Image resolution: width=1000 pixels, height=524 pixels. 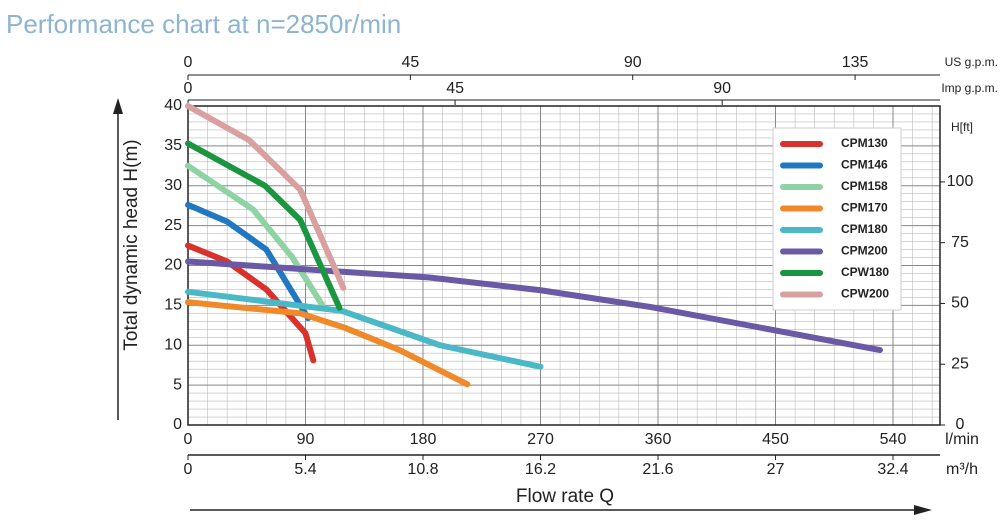 What do you see at coordinates (855, 62) in the screenshot?
I see `tick-label: 135` at bounding box center [855, 62].